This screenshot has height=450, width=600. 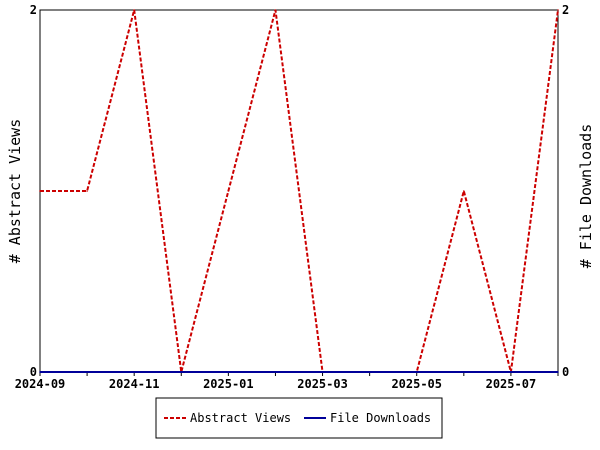 I want to click on x-tick-label-2025-07: 2025-07, so click(x=511, y=384).